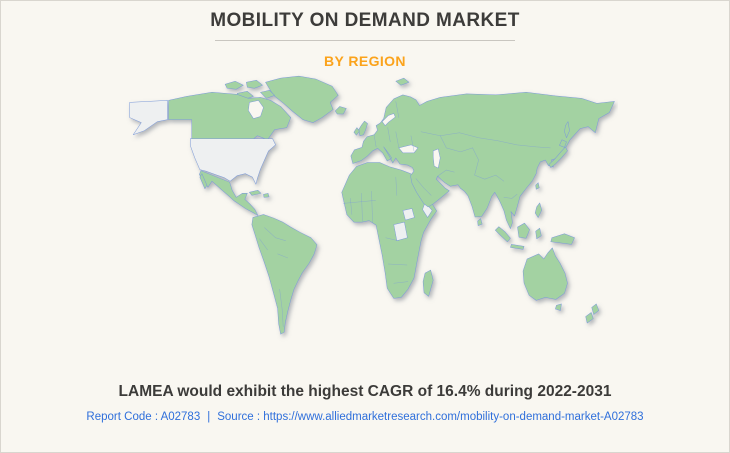 The height and width of the screenshot is (453, 730). I want to click on south-america, so click(284, 274).